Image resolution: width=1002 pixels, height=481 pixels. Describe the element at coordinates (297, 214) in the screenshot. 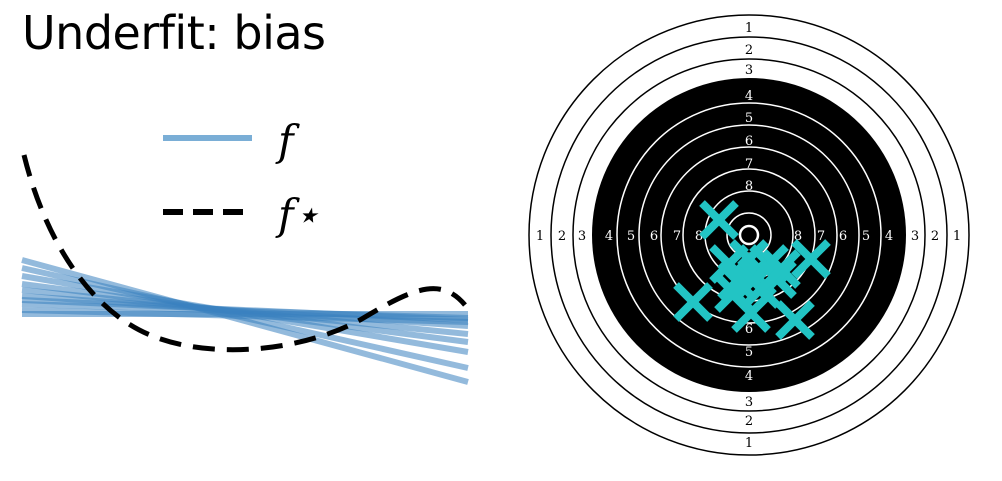

I see `legend-label-fstar: f⋆` at that location.